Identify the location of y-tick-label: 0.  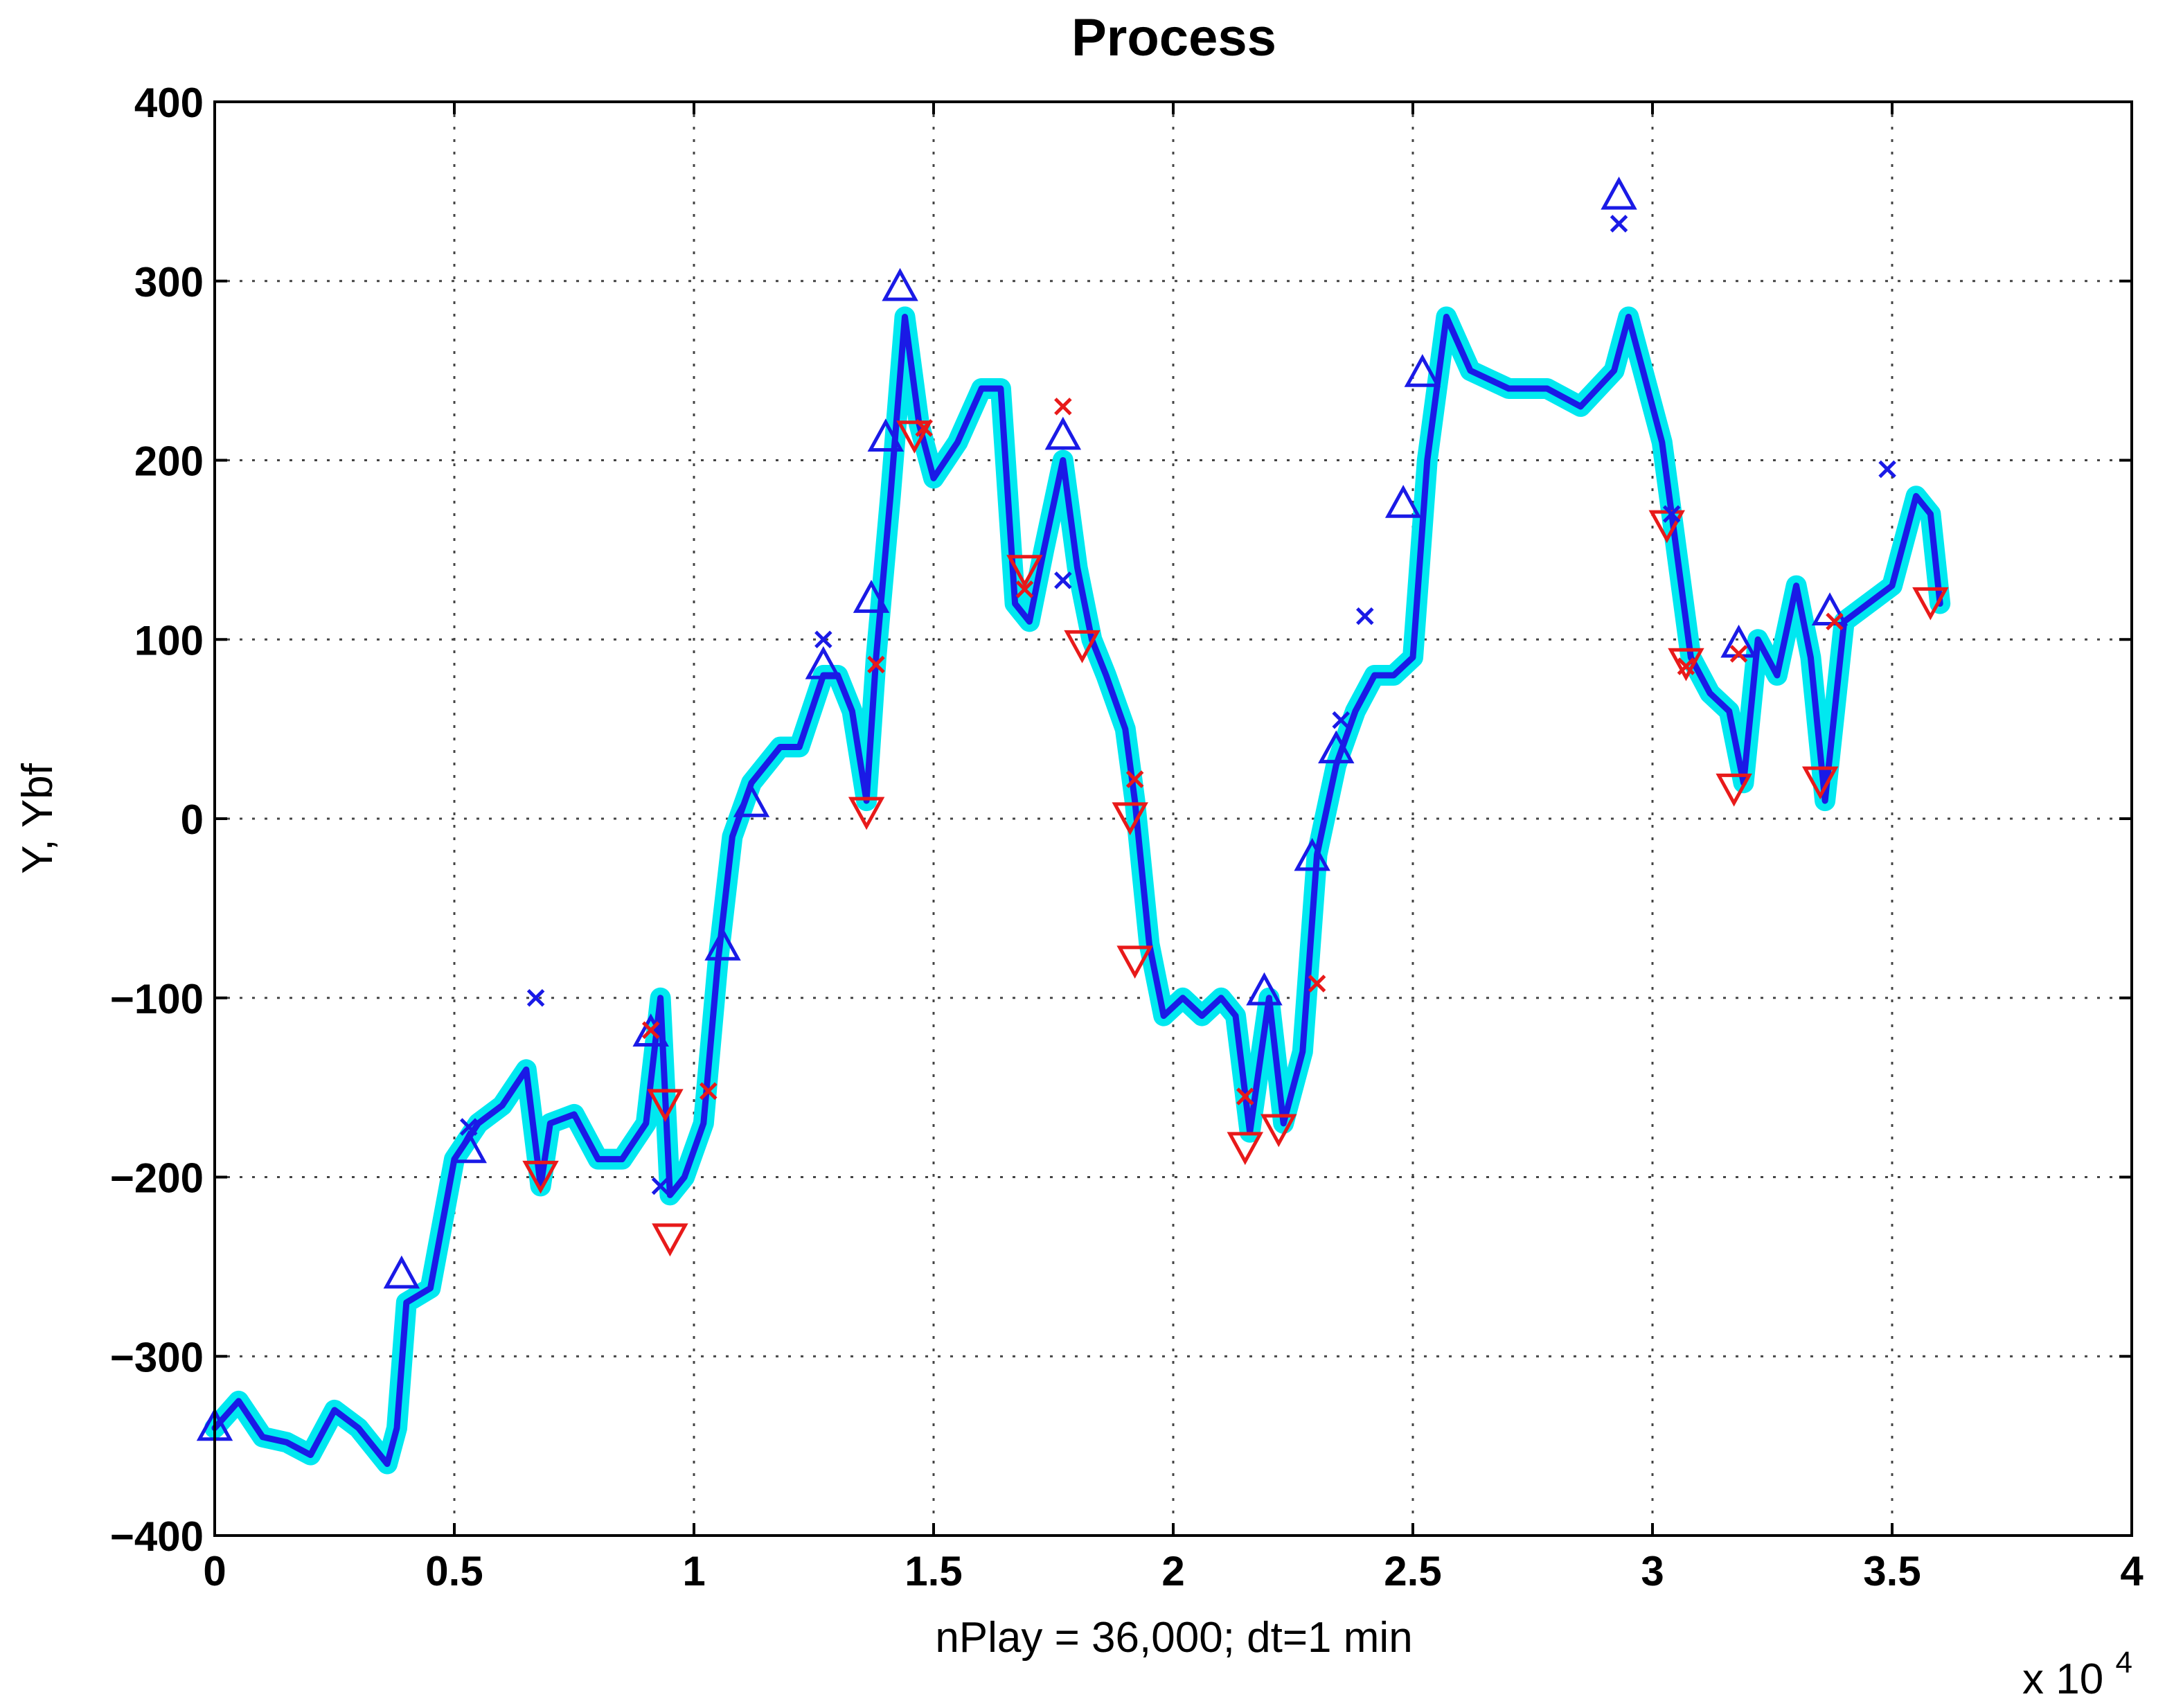
(192, 820).